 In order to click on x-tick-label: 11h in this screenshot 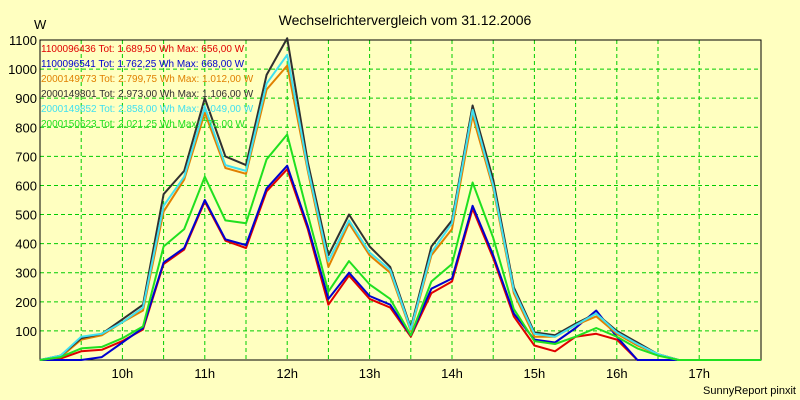, I will do `click(204, 373)`.